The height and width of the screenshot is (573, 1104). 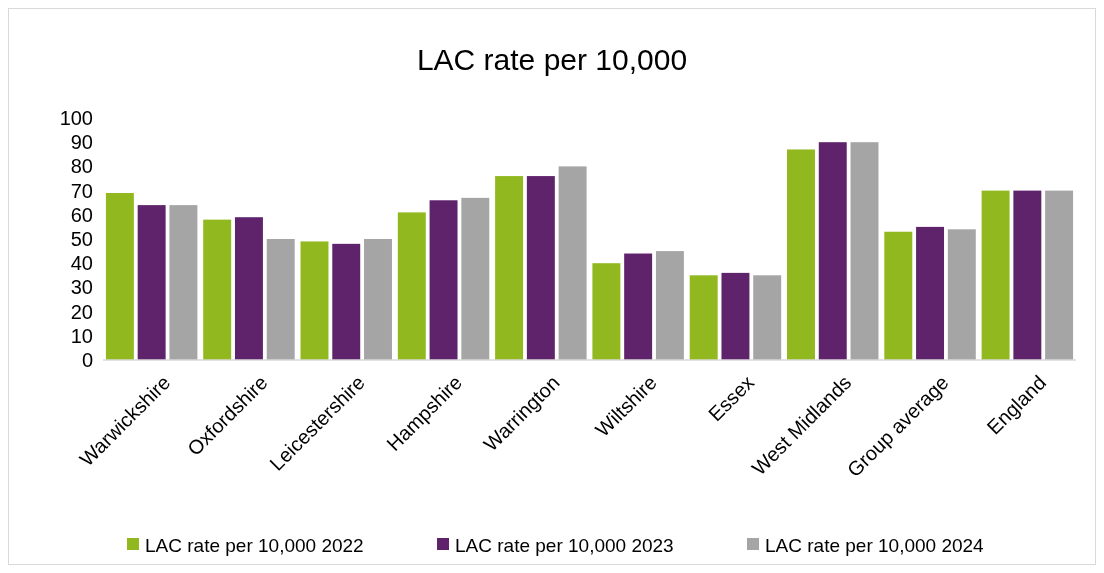 What do you see at coordinates (76, 118) in the screenshot?
I see `y-tick-label: 100` at bounding box center [76, 118].